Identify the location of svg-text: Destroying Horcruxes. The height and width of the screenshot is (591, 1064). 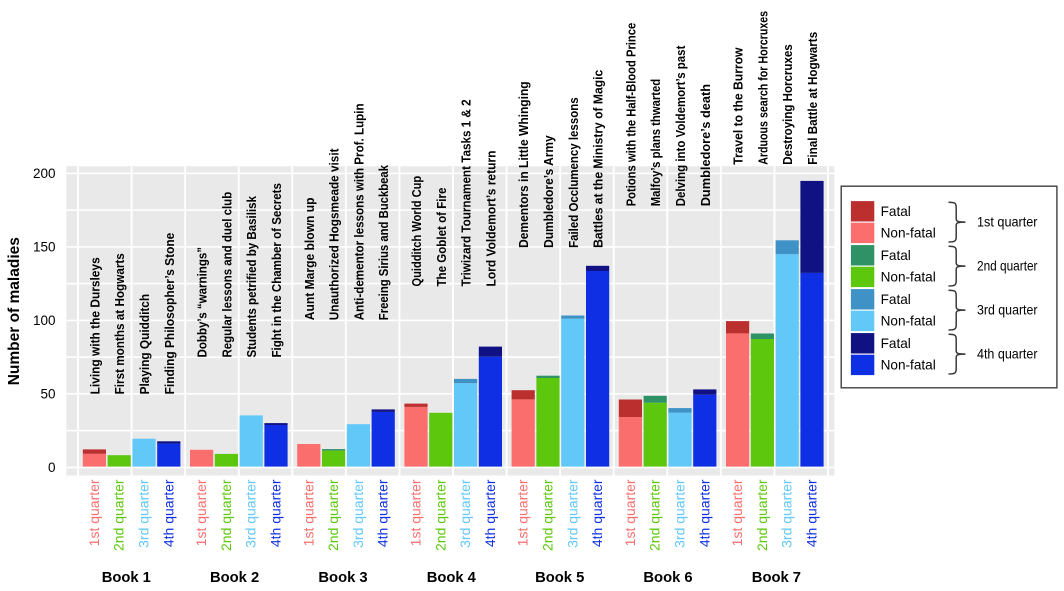
(788, 104).